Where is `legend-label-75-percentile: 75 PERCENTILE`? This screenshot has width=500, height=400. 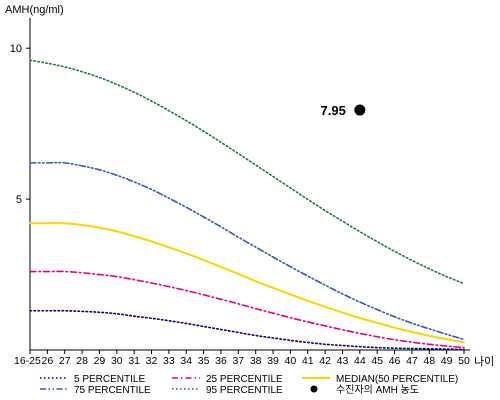 legend-label-75-percentile: 75 PERCENTILE is located at coordinates (112, 390).